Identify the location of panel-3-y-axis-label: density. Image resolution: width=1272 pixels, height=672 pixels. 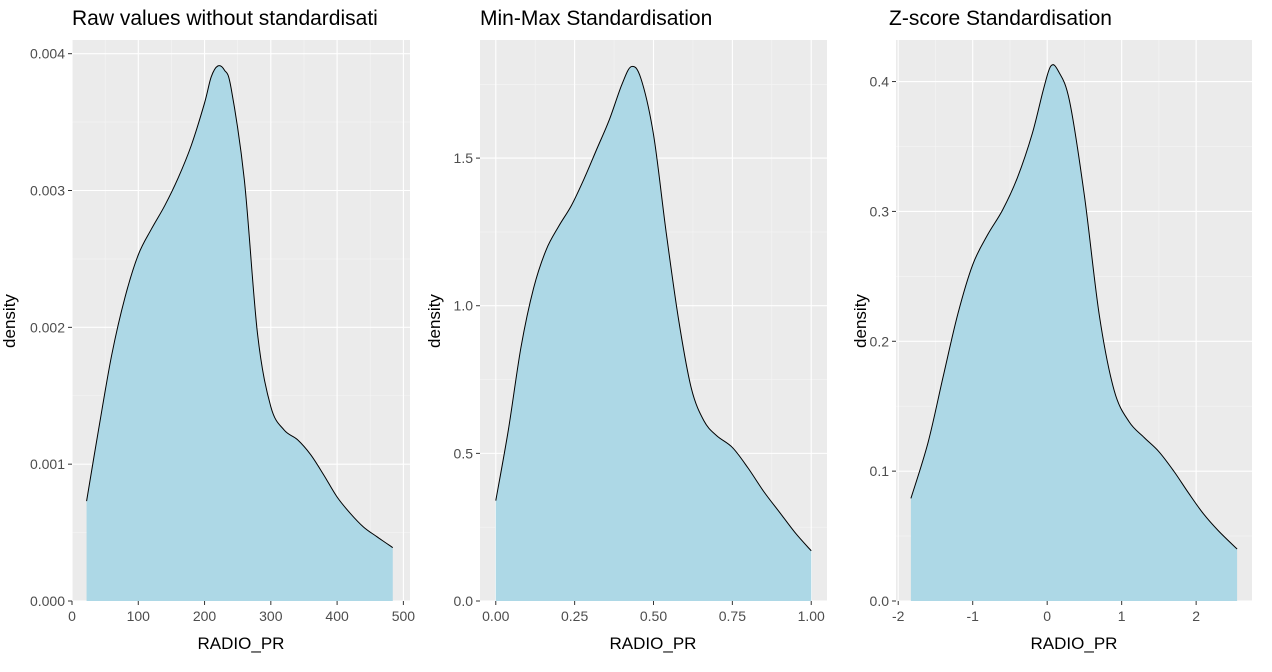
(860, 321).